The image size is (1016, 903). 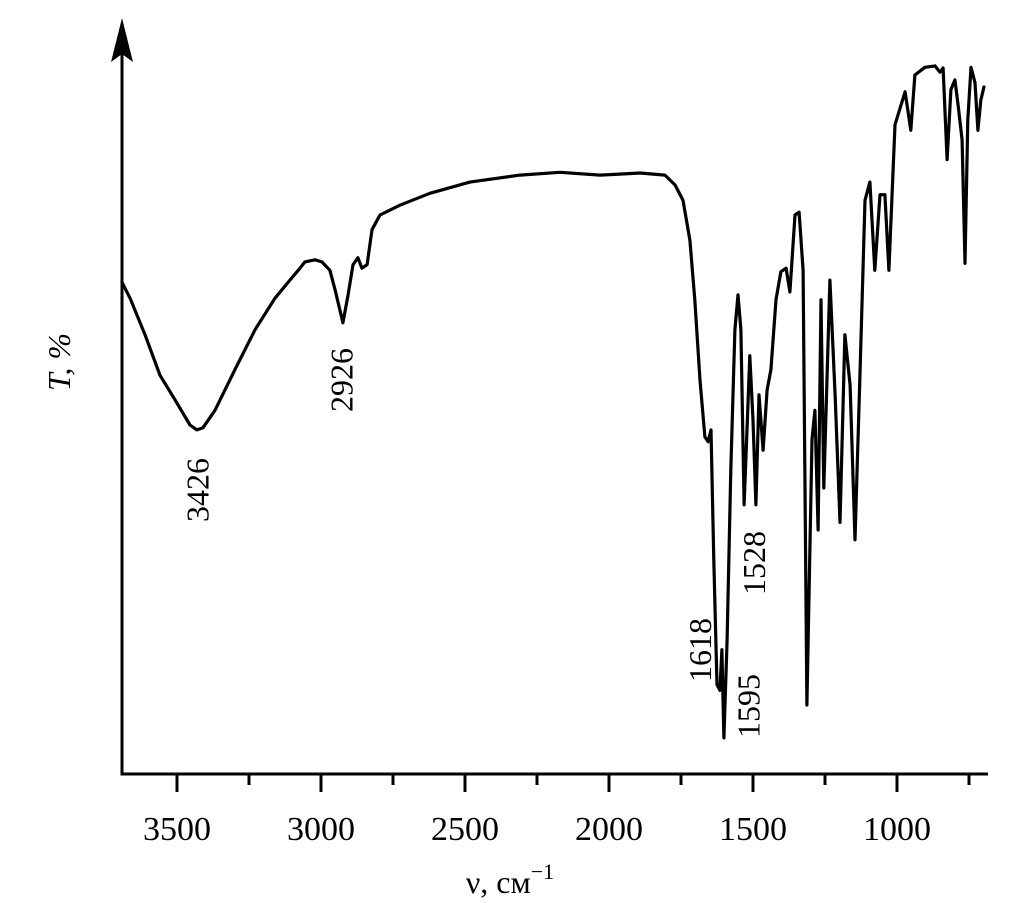 What do you see at coordinates (573, 783) in the screenshot?
I see `x-ticks` at bounding box center [573, 783].